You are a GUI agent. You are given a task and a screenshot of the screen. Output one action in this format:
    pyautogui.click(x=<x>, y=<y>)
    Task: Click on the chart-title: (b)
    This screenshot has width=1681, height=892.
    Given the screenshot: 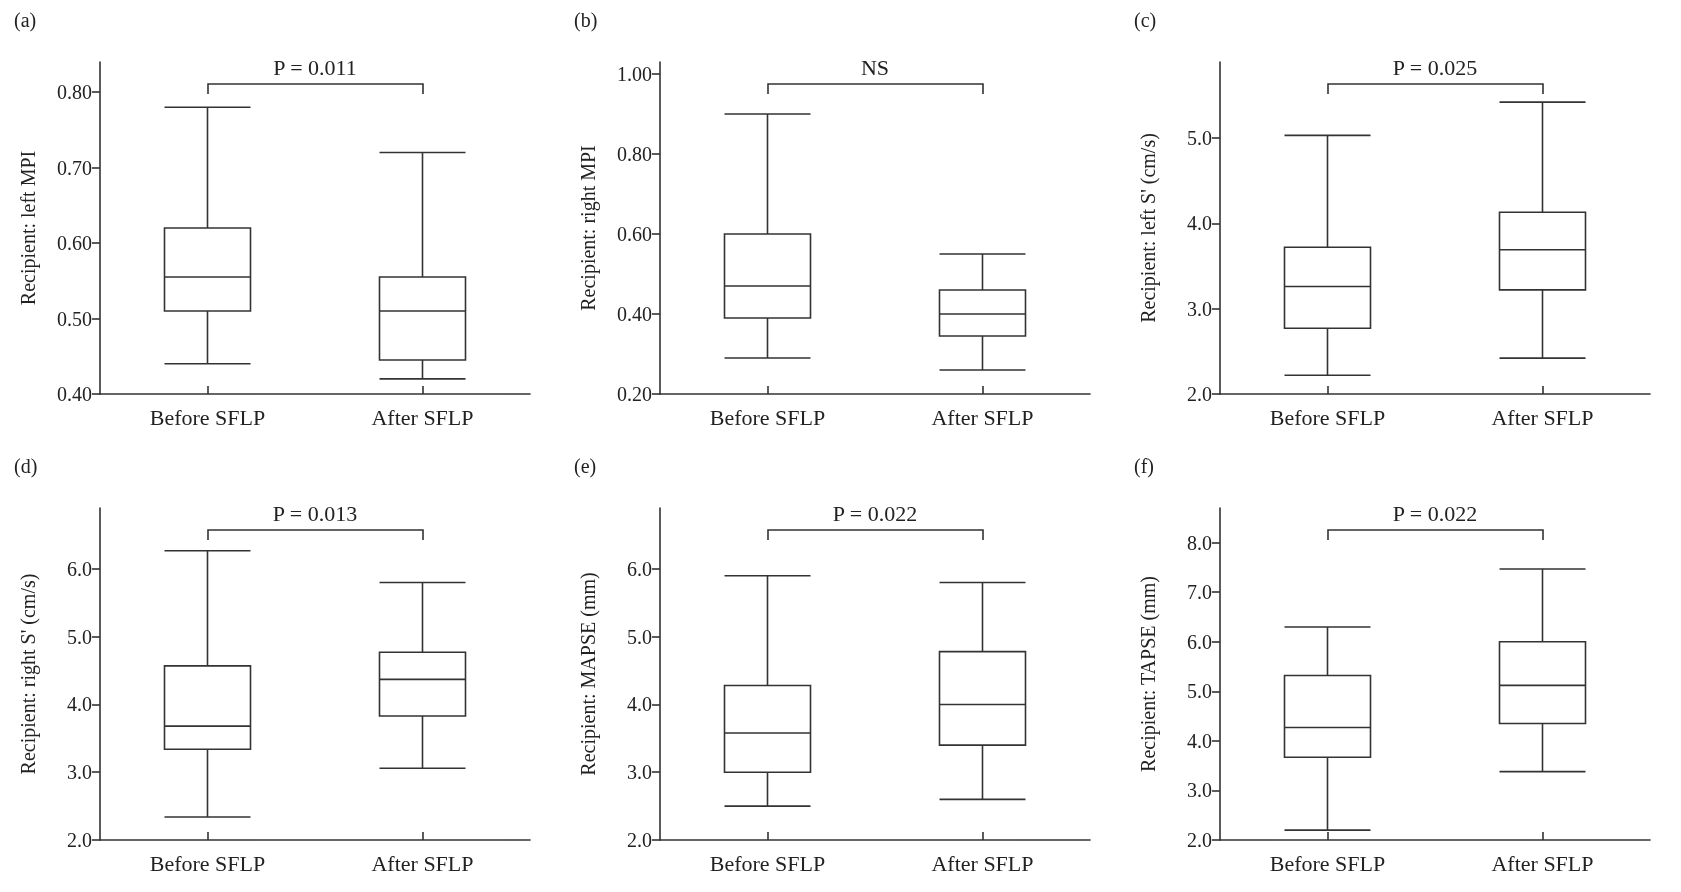 What is the action you would take?
    pyautogui.click(x=586, y=20)
    